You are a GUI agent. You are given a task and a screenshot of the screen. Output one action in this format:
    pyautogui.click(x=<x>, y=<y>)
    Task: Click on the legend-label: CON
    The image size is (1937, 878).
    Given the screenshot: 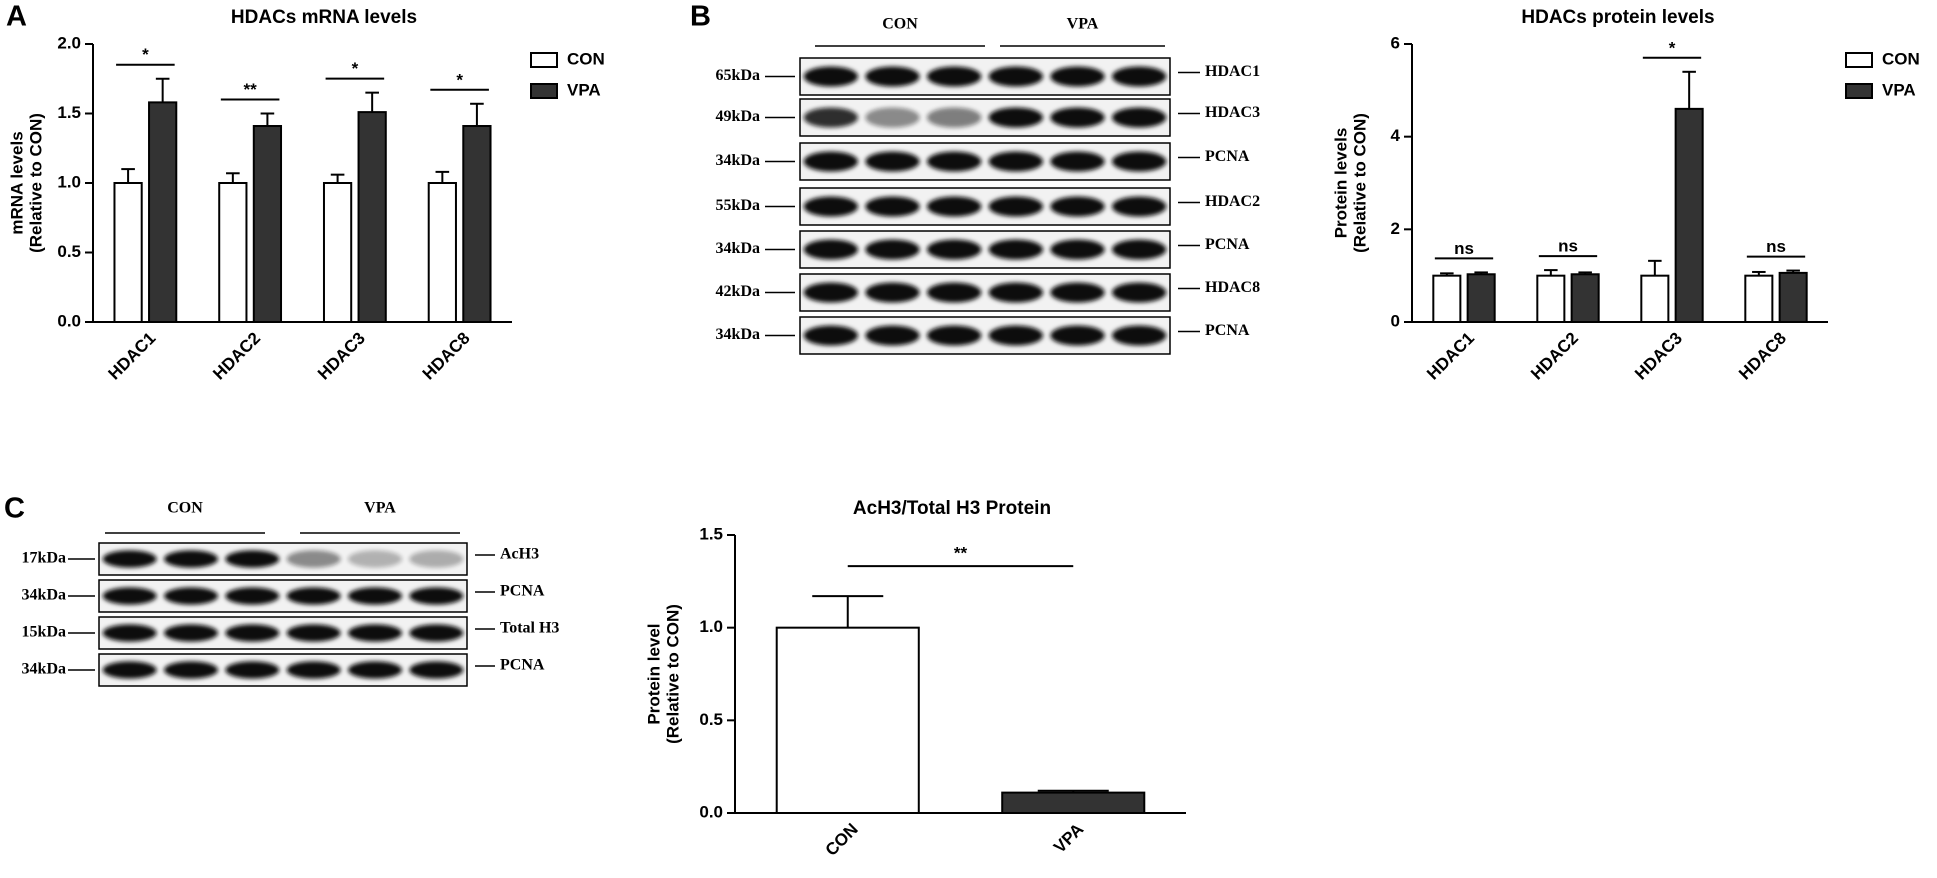 What is the action you would take?
    pyautogui.click(x=586, y=58)
    